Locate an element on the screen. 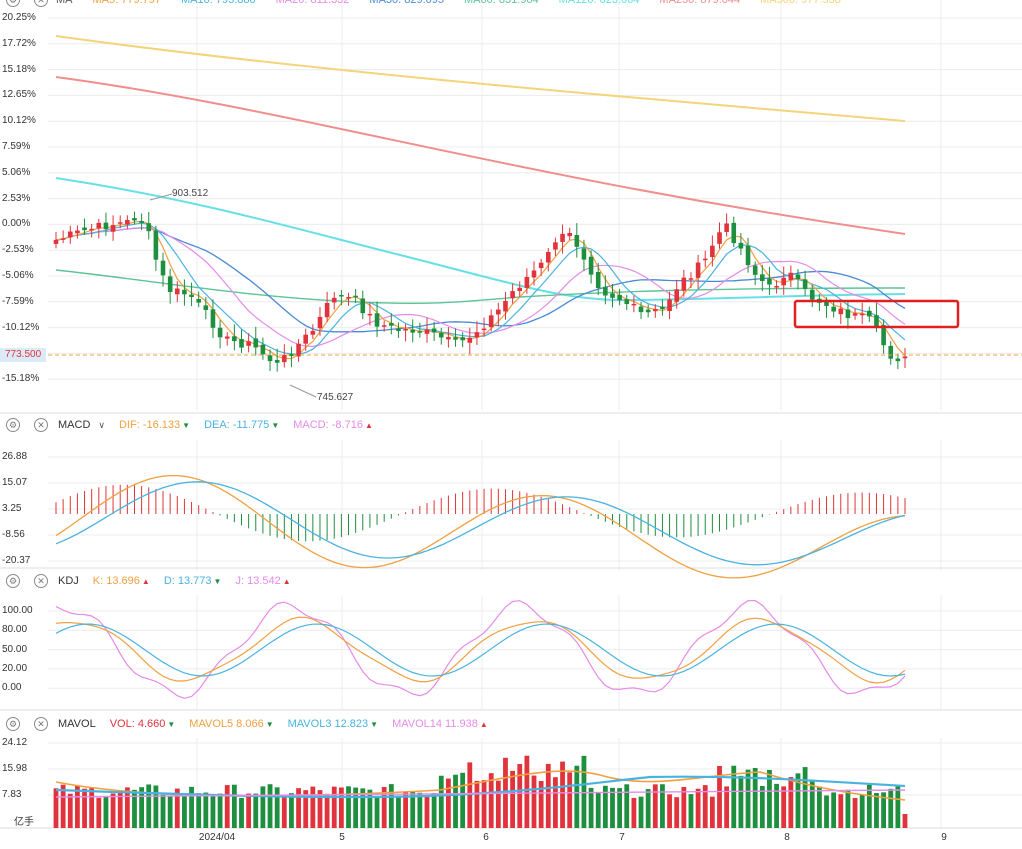 The height and width of the screenshot is (849, 1022). y-tick-label: 0.00 is located at coordinates (12, 688).